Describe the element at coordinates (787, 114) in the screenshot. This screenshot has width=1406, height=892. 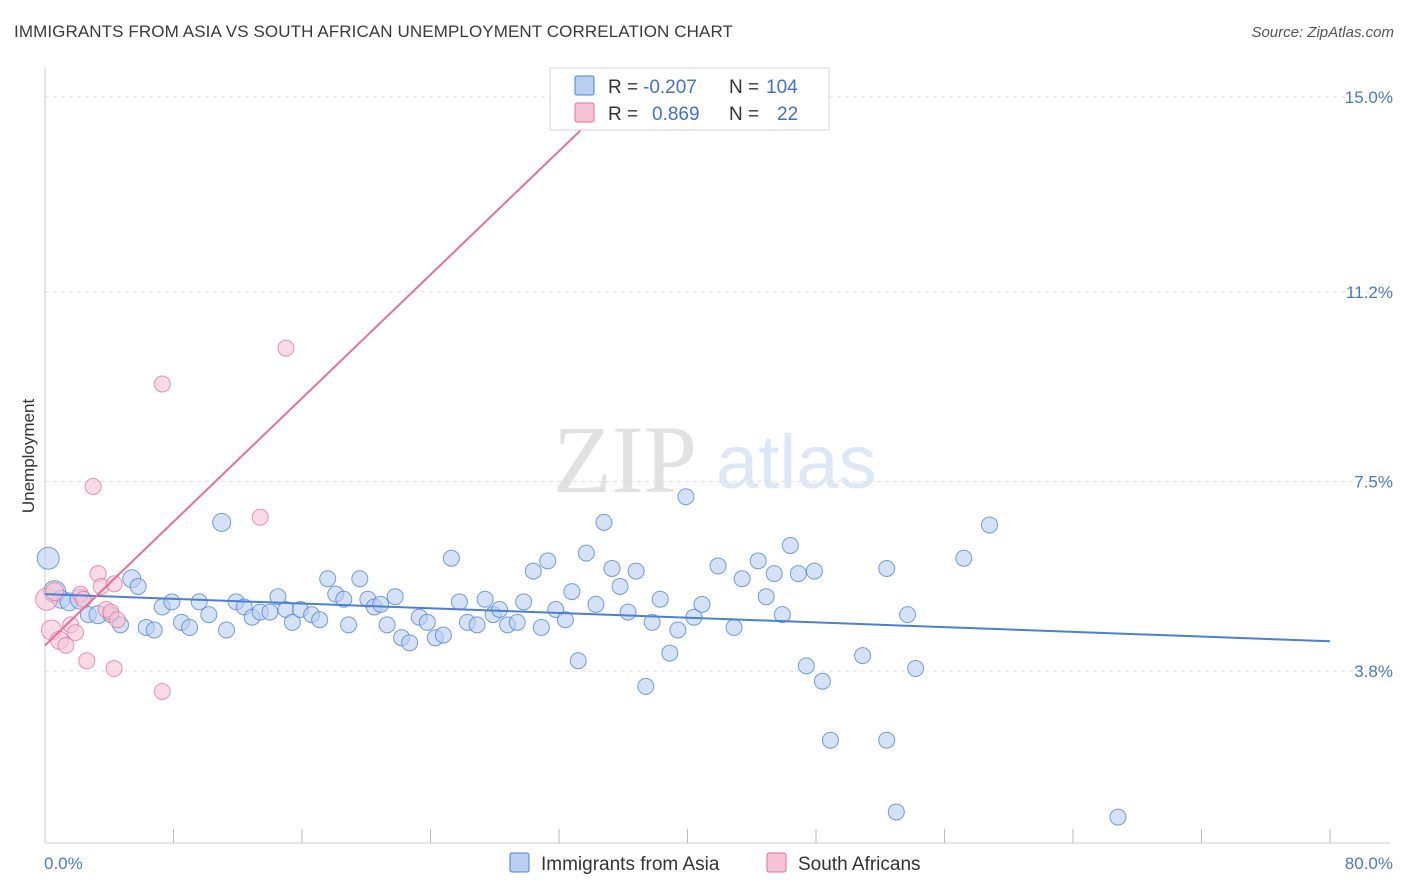
I see `legend-sa-n-value: 22` at that location.